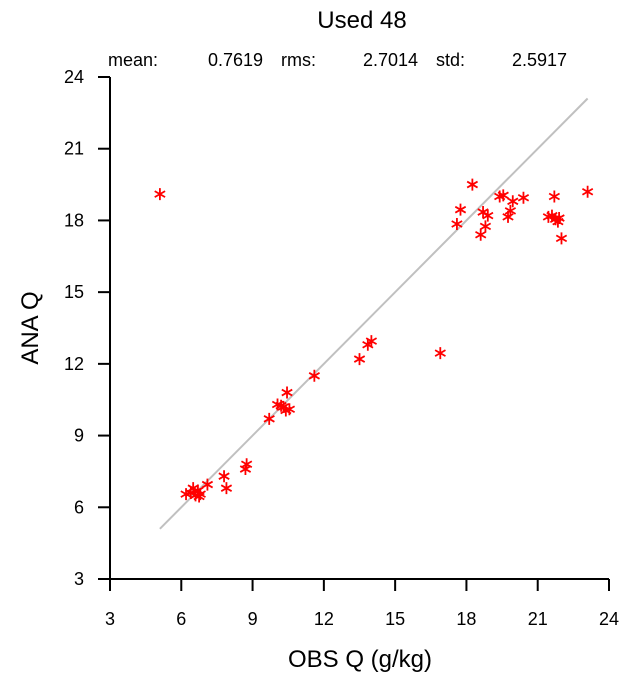 The image size is (640, 677). What do you see at coordinates (74, 364) in the screenshot?
I see `y-tick-label: 12` at bounding box center [74, 364].